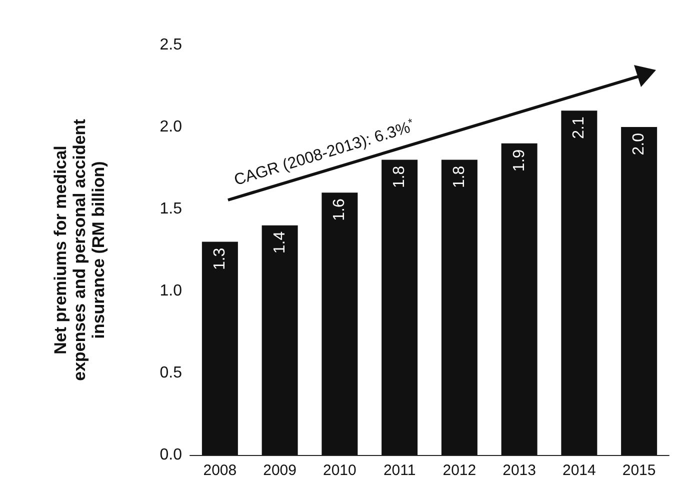 The height and width of the screenshot is (504, 687). I want to click on x-tick-label: 2010, so click(339, 470).